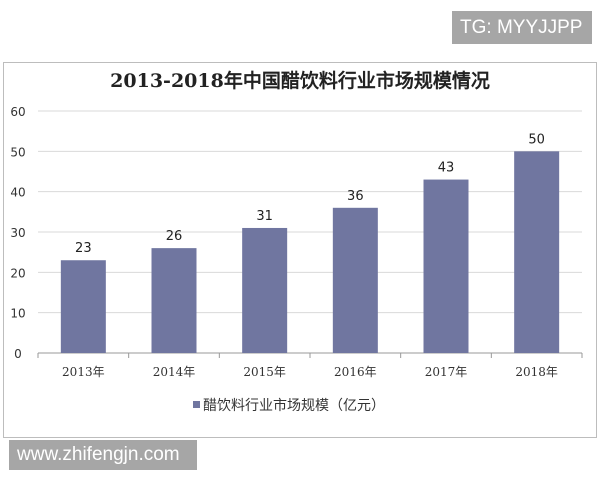  Describe the element at coordinates (196, 404) in the screenshot. I see `legend-swatch` at that location.